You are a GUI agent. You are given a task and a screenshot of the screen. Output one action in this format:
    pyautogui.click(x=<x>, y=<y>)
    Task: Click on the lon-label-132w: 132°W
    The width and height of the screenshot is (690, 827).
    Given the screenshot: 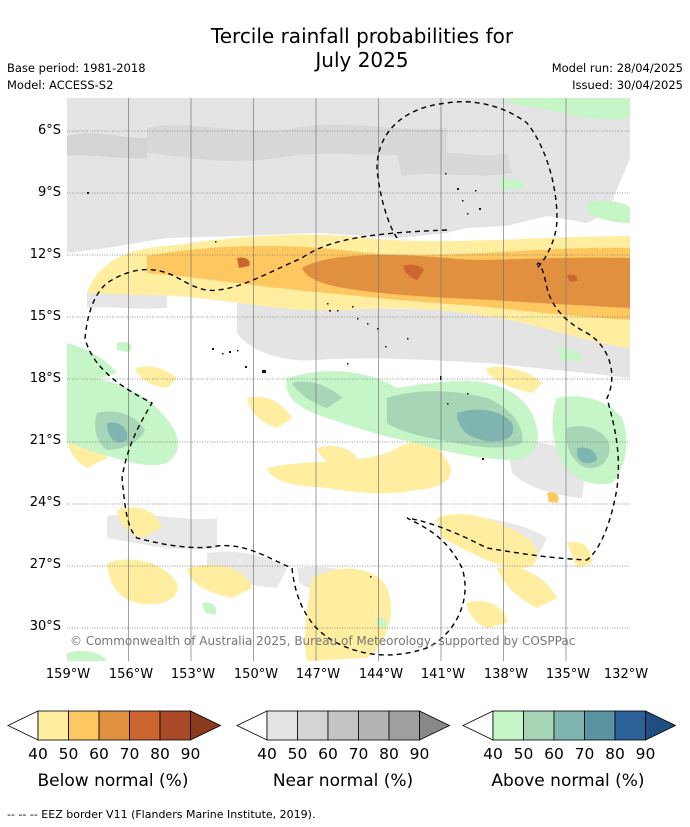 What is the action you would take?
    pyautogui.click(x=626, y=674)
    